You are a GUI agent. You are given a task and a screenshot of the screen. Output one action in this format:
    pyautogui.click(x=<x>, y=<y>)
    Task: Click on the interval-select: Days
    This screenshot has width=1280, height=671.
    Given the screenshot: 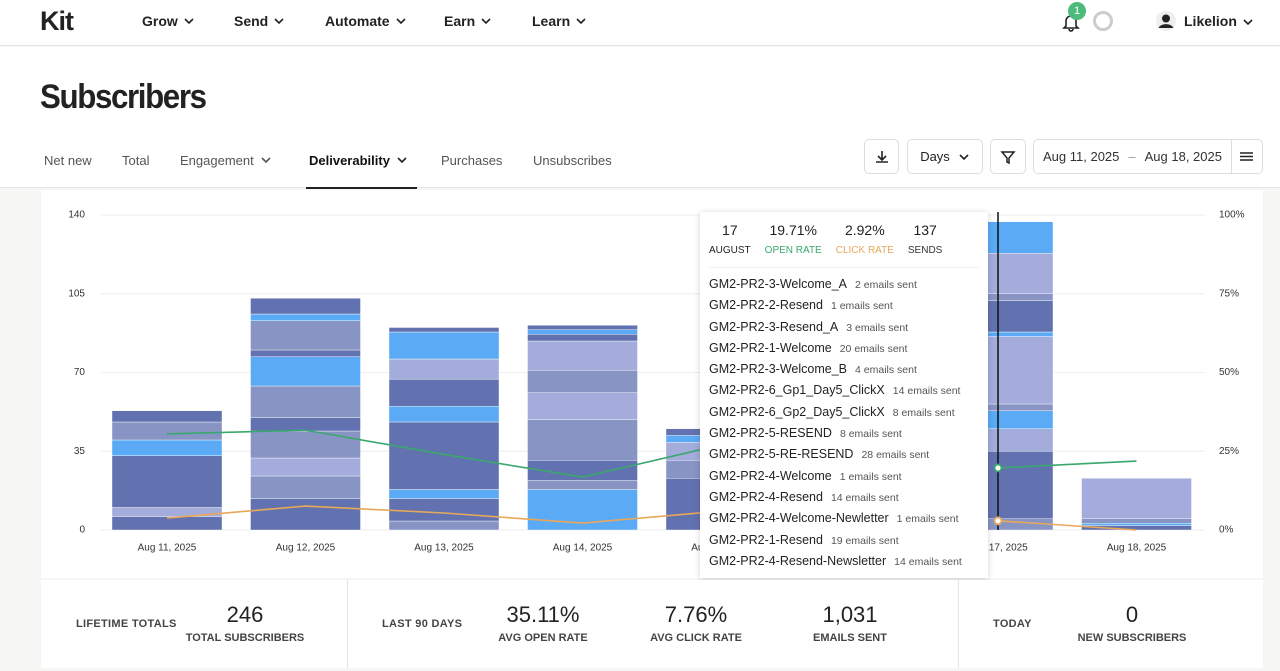 What is the action you would take?
    pyautogui.click(x=945, y=156)
    